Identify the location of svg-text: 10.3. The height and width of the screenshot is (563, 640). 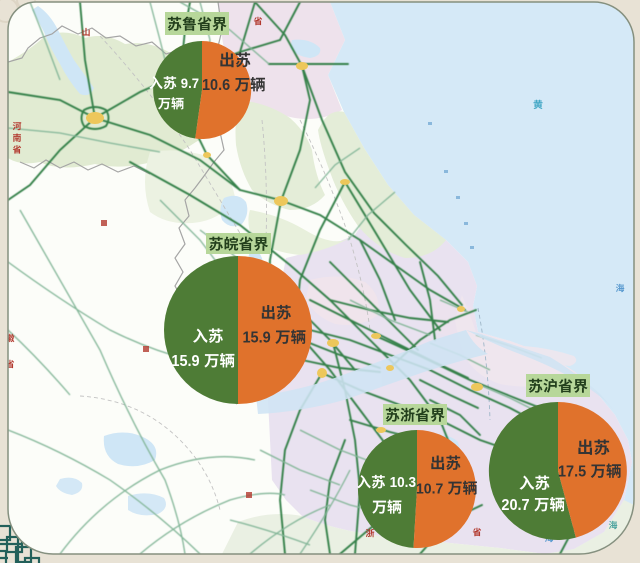
(403, 483).